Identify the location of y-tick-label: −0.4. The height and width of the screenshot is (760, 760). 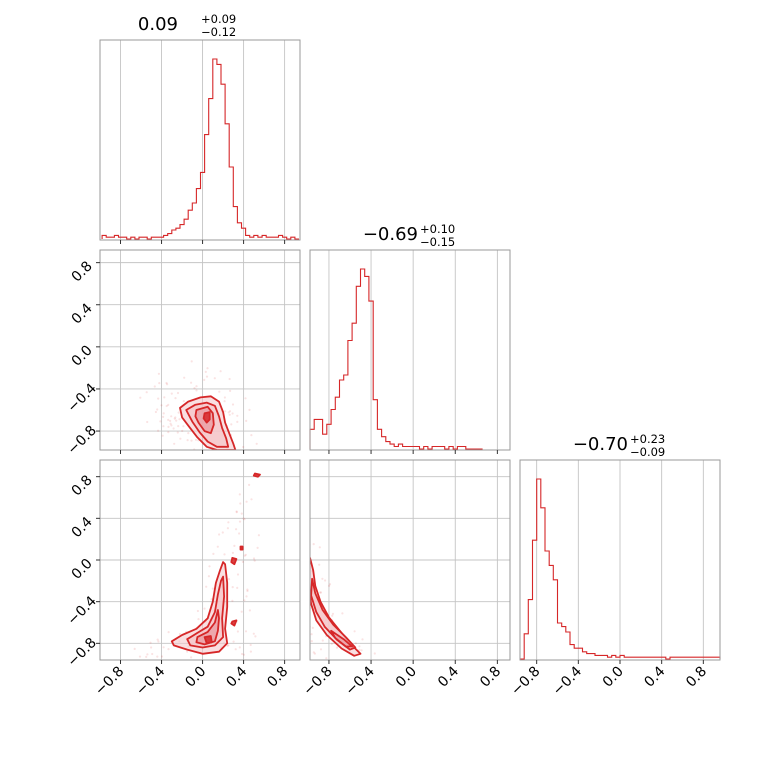
(82, 610).